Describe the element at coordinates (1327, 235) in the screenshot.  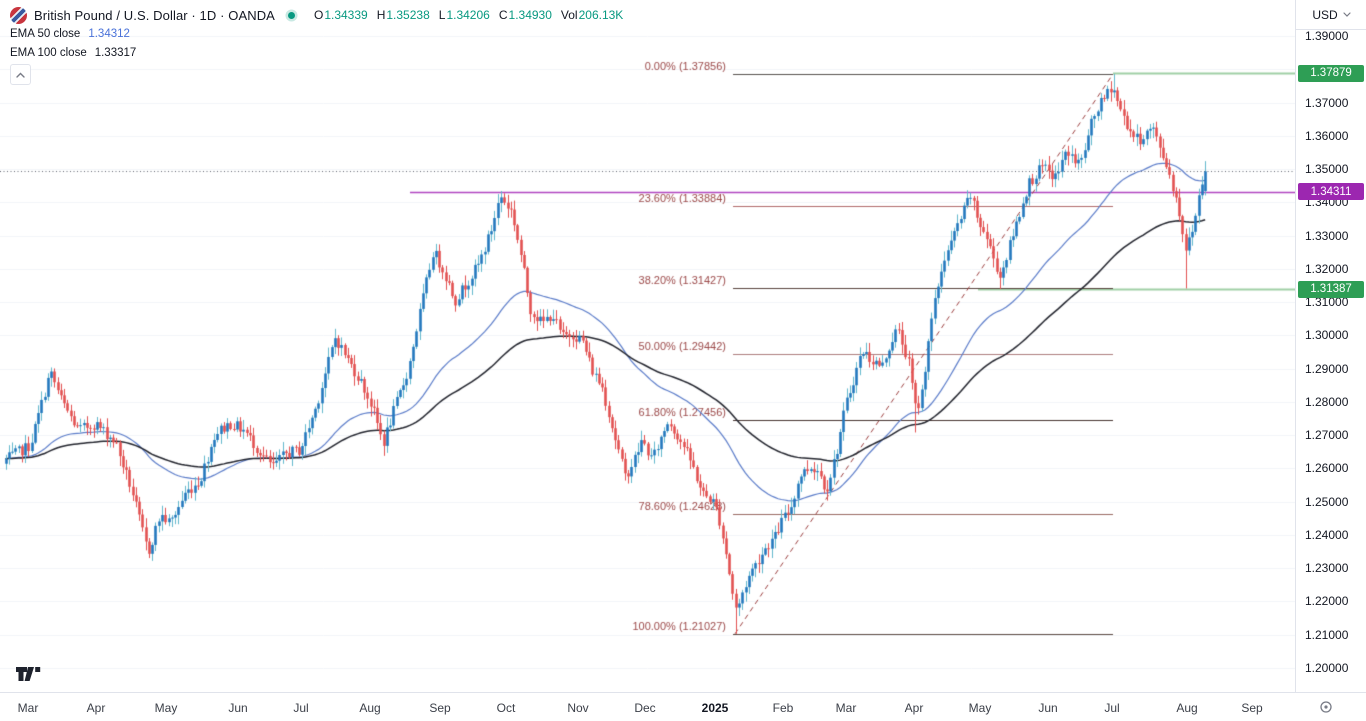
I see `price-tick-label: 1.33000` at that location.